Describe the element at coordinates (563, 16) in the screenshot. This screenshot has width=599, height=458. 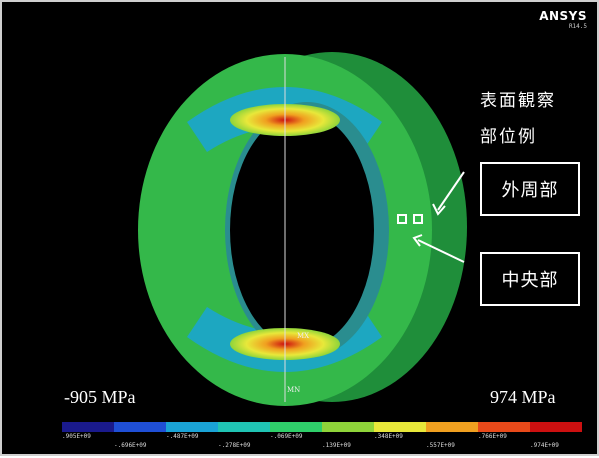
I see `ansys-logo: ANSYS` at that location.